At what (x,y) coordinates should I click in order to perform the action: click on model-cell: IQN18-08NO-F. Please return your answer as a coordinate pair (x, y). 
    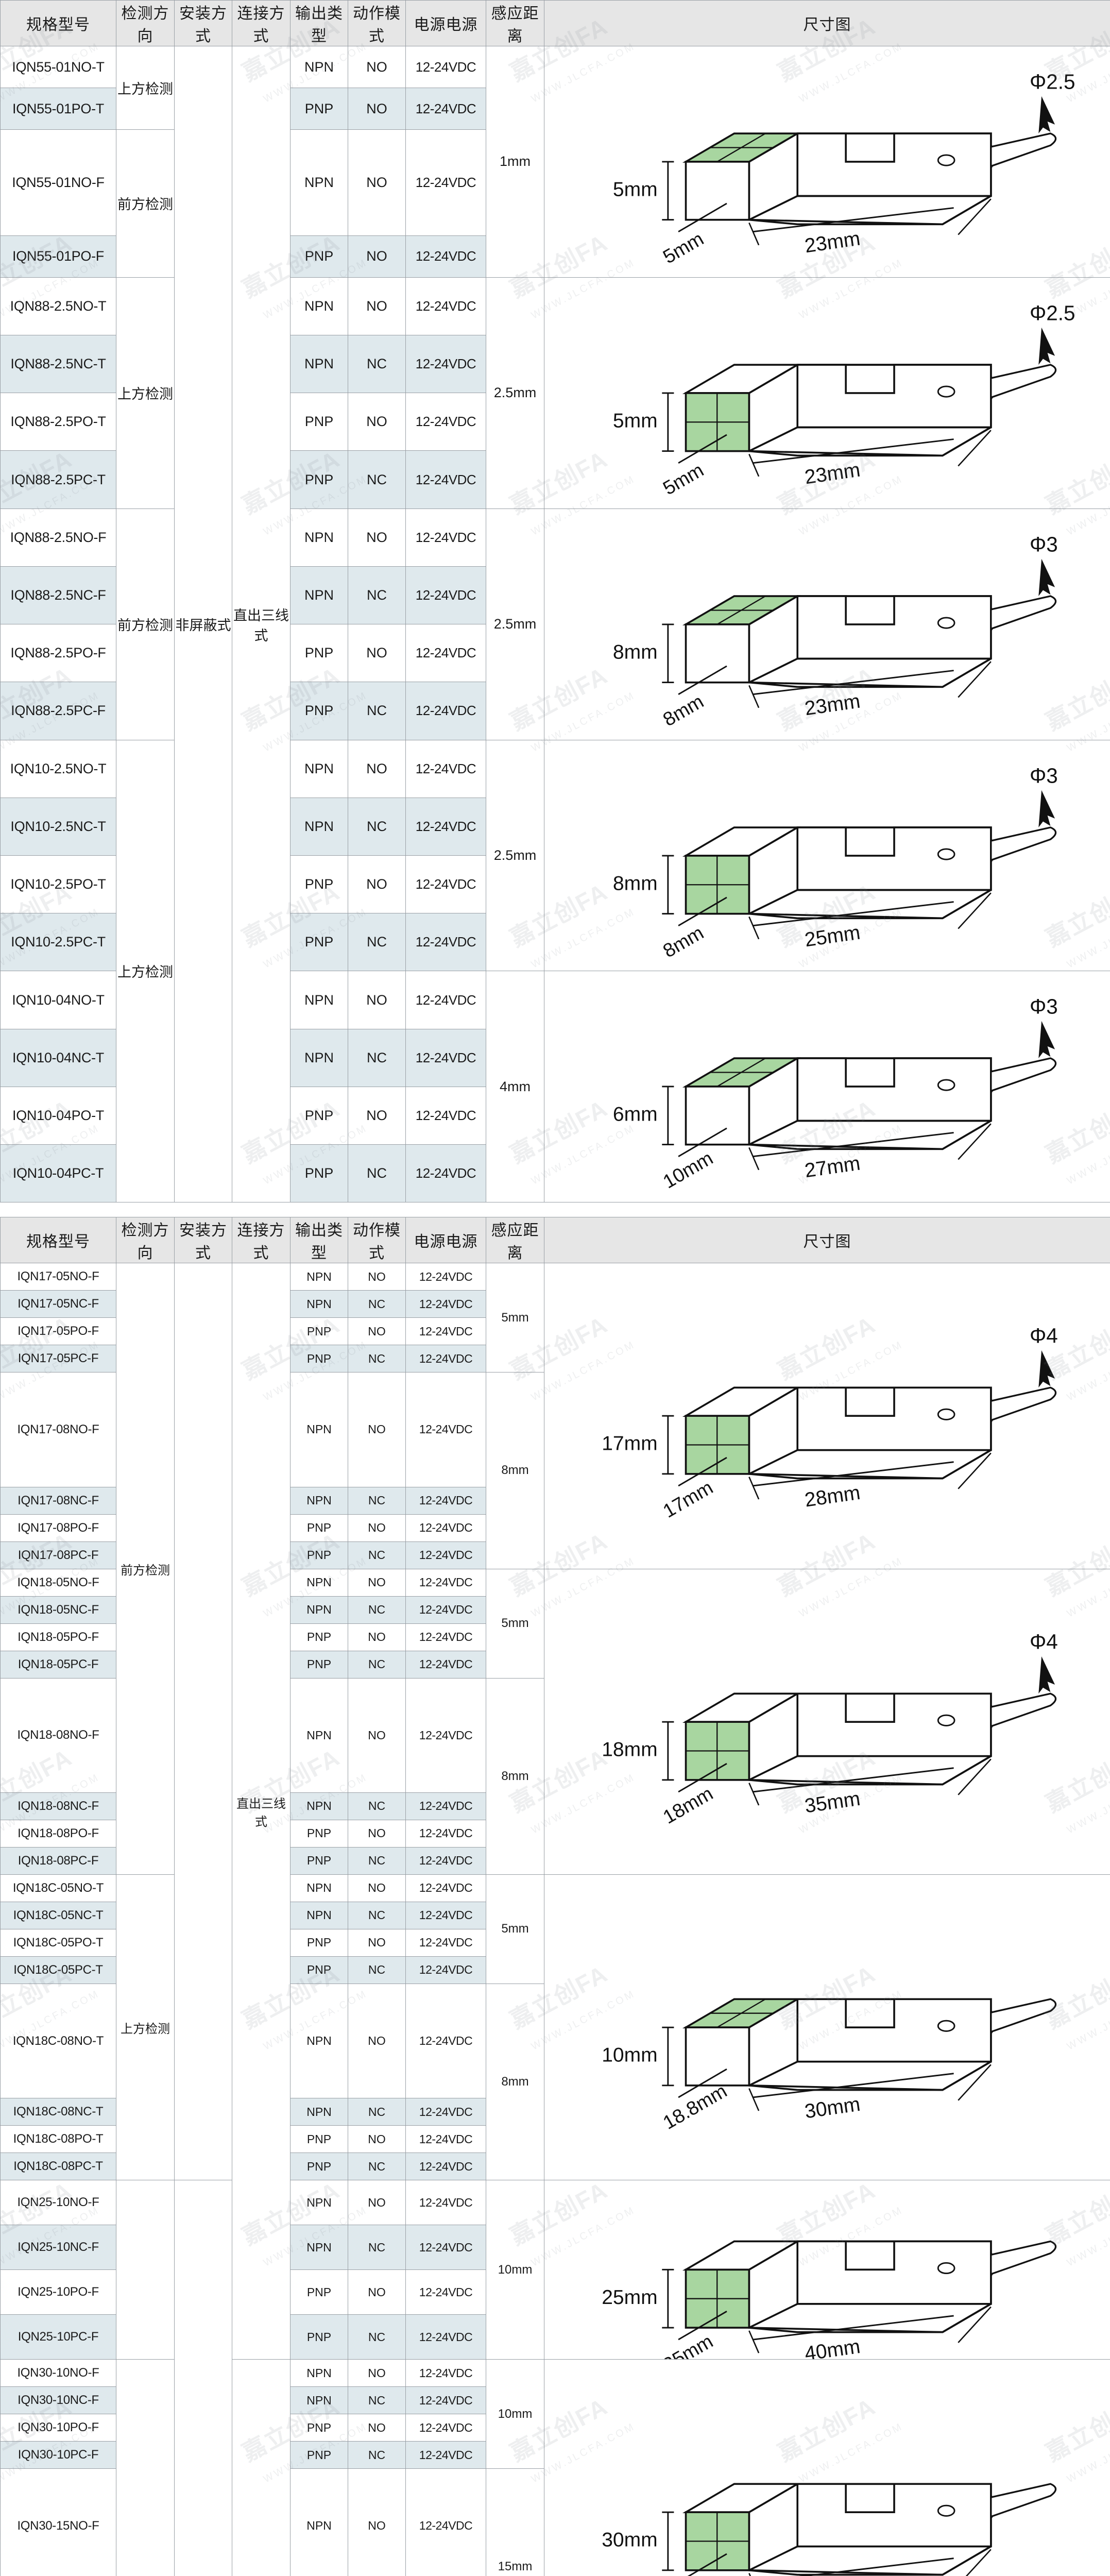
    Looking at the image, I should click on (58, 1735).